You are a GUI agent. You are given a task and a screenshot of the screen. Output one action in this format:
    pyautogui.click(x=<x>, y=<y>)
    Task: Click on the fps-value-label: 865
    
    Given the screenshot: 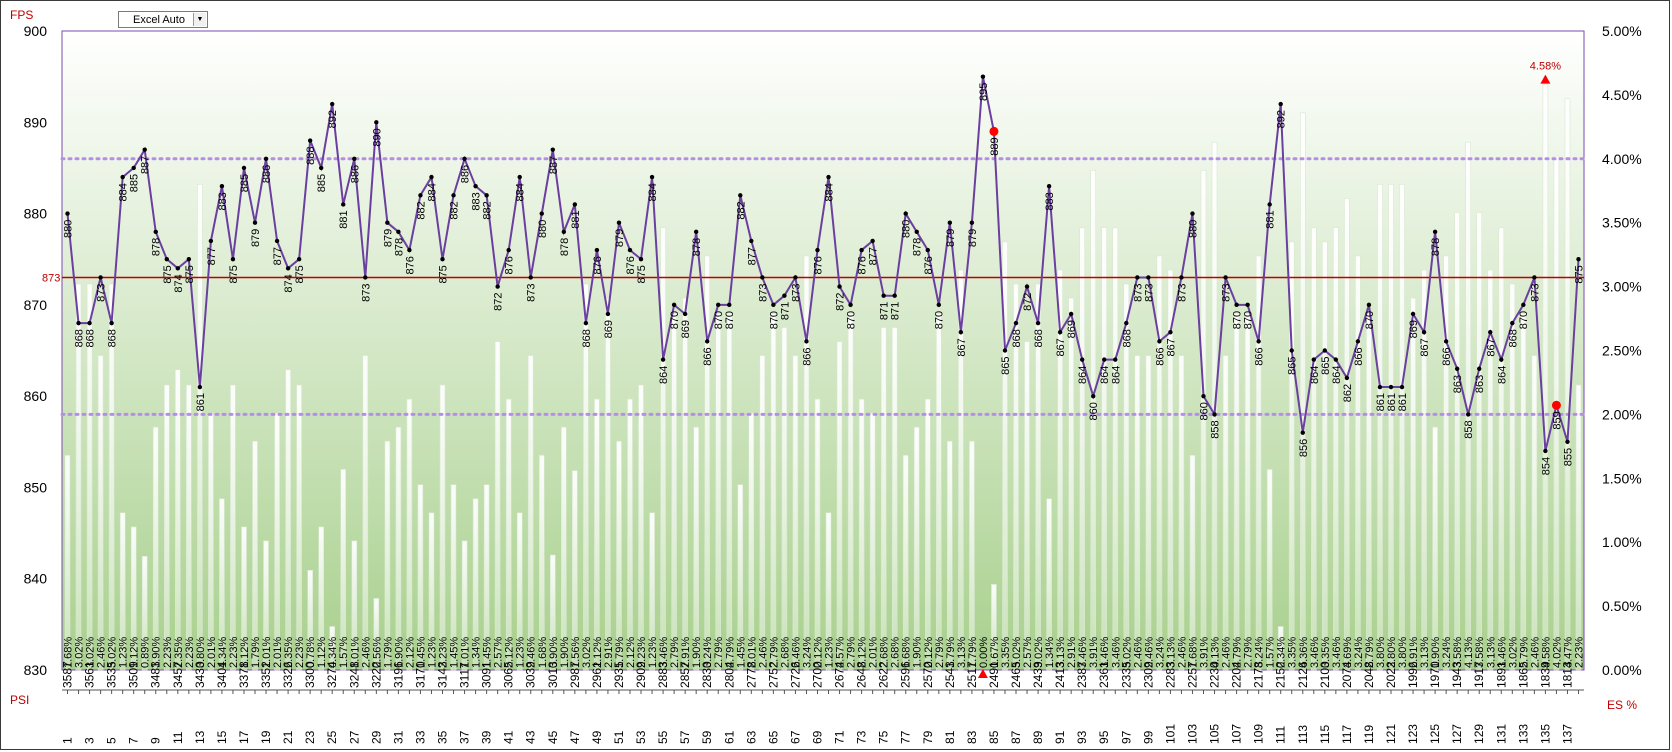 What is the action you would take?
    pyautogui.click(x=1006, y=366)
    